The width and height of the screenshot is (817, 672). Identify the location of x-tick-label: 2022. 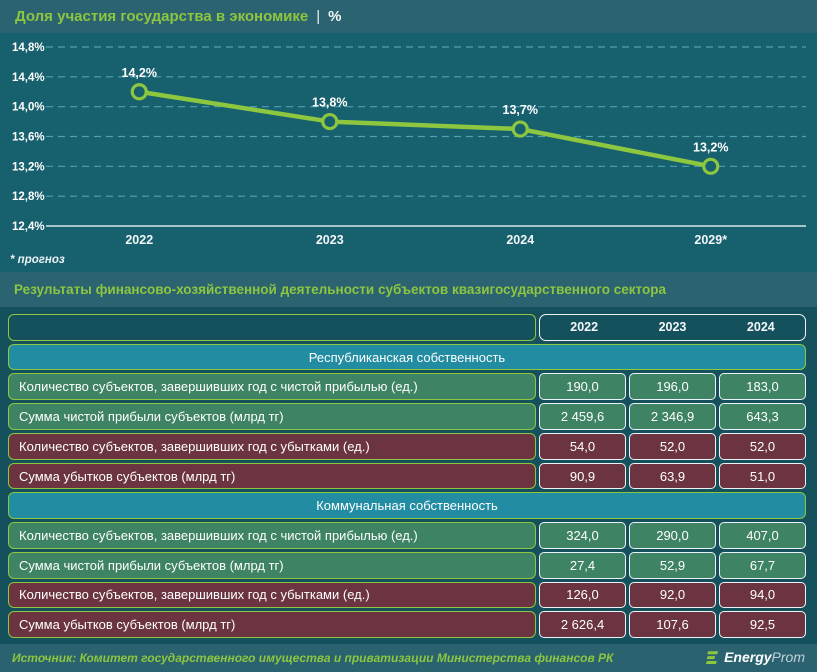
(139, 240).